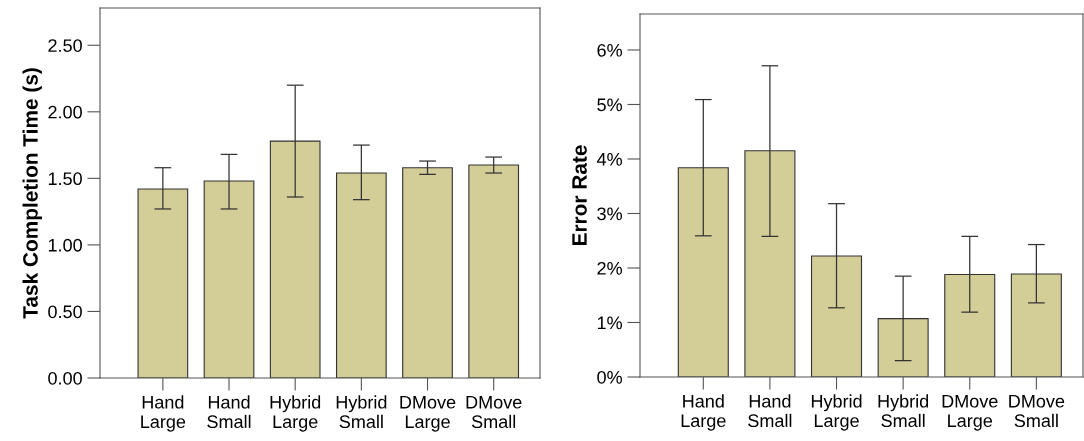  Describe the element at coordinates (65, 378) in the screenshot. I see `y-tick-label: 0.00` at that location.